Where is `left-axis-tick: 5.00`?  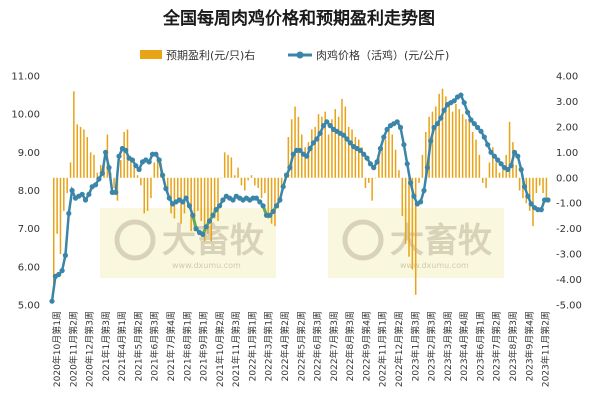
left-axis-tick: 5.00 is located at coordinates (29, 306).